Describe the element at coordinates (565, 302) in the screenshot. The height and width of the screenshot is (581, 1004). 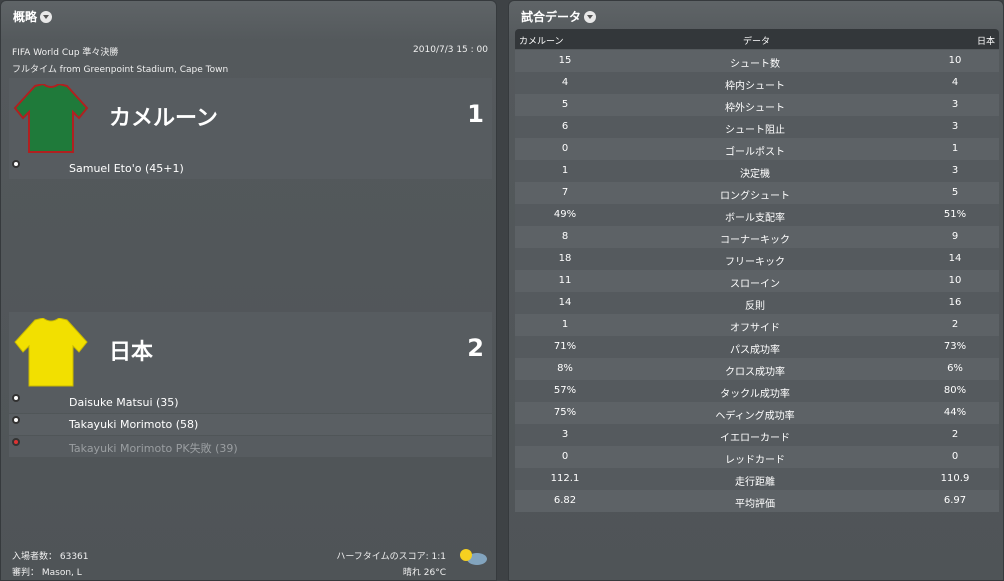
I see `home-value: 14` at that location.